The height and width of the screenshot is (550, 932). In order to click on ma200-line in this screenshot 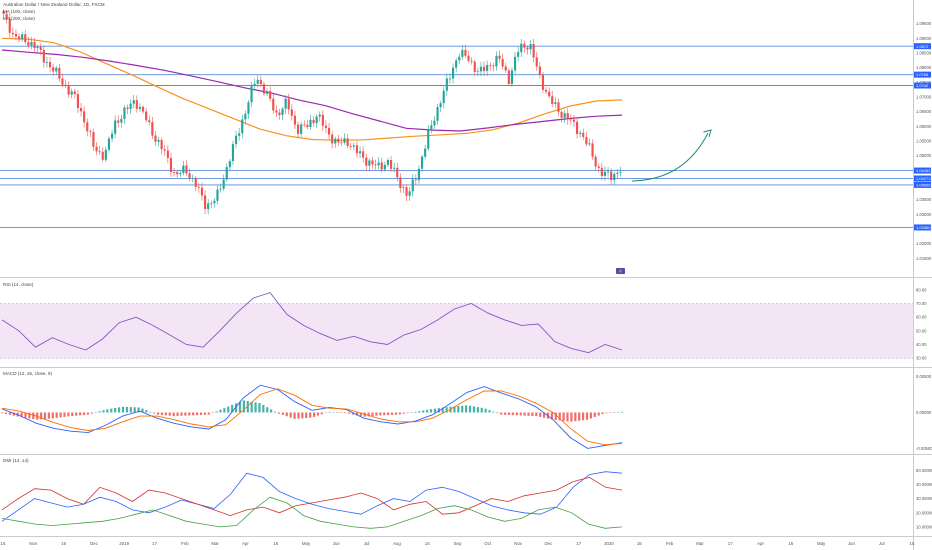, I will do `click(312, 90)`.